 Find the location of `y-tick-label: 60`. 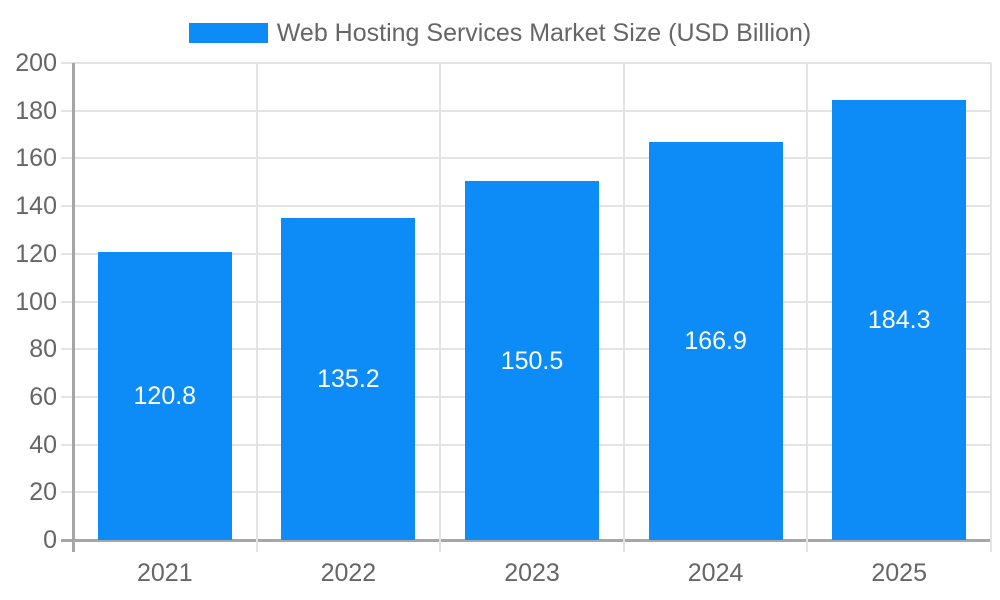

y-tick-label: 60 is located at coordinates (43, 396).